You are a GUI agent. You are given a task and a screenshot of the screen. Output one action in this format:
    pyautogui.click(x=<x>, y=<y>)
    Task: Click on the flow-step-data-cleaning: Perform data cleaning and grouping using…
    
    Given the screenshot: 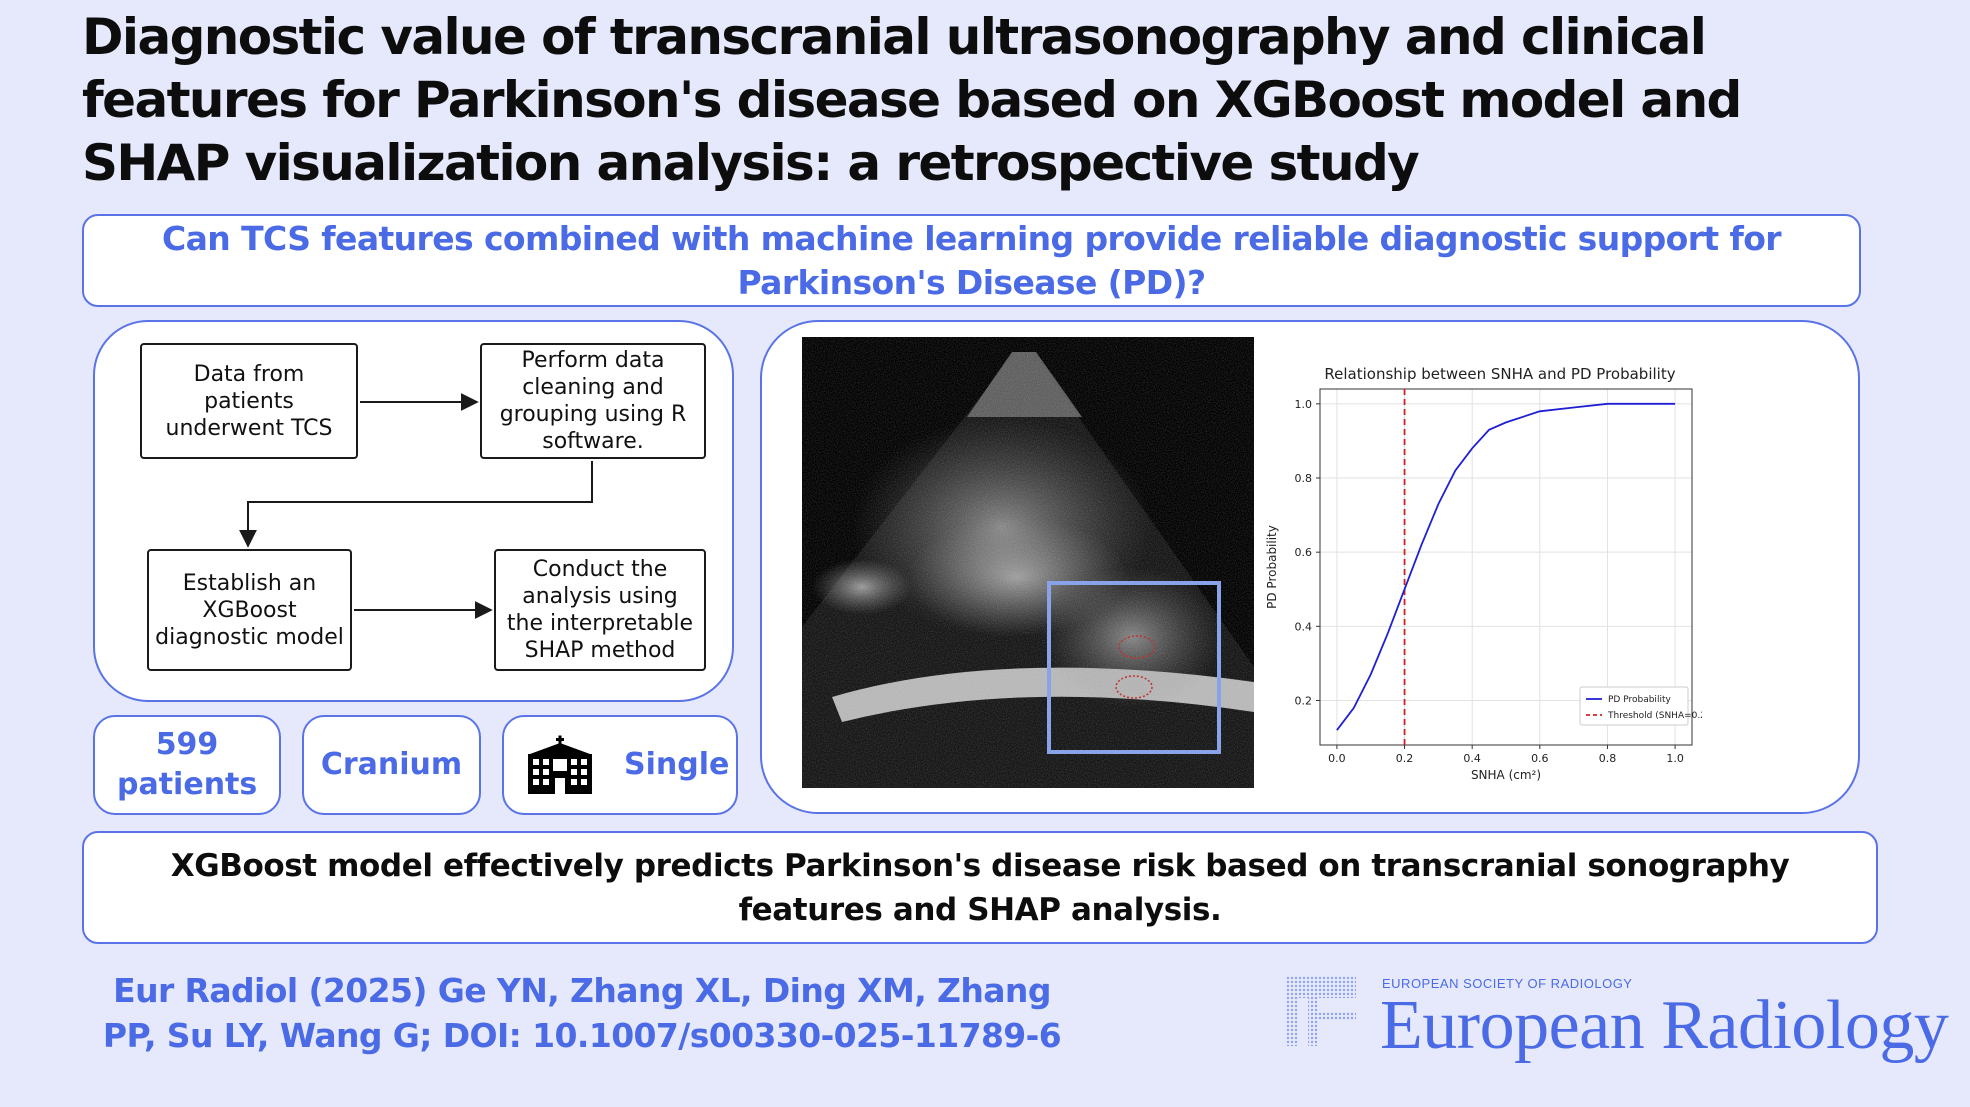 What is the action you would take?
    pyautogui.click(x=593, y=401)
    